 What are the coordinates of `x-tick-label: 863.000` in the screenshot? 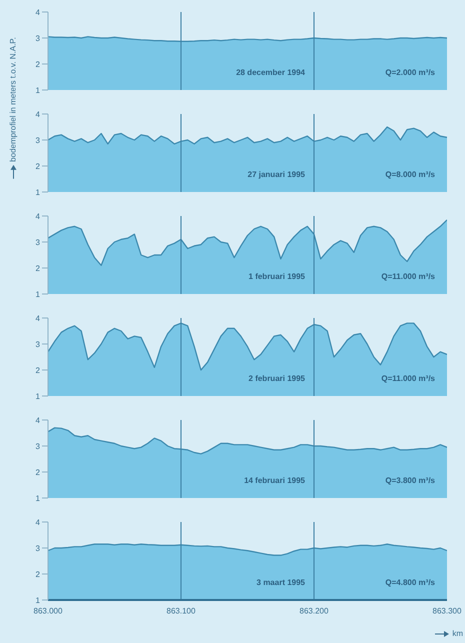 It's located at (49, 611).